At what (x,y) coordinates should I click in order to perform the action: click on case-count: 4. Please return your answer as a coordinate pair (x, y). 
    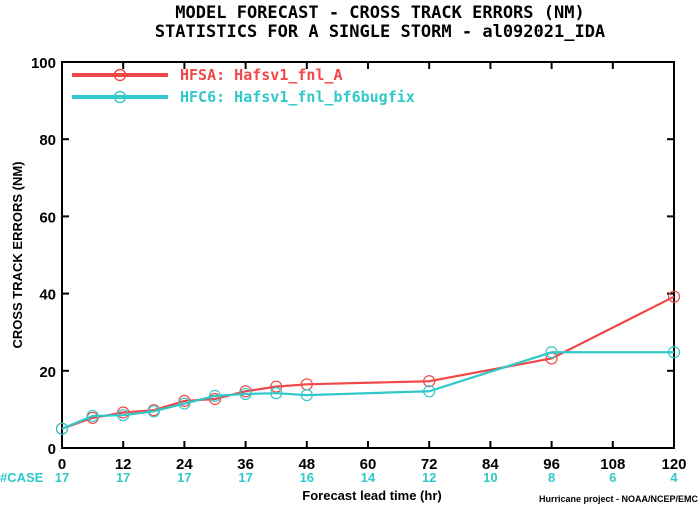
    Looking at the image, I should click on (674, 477).